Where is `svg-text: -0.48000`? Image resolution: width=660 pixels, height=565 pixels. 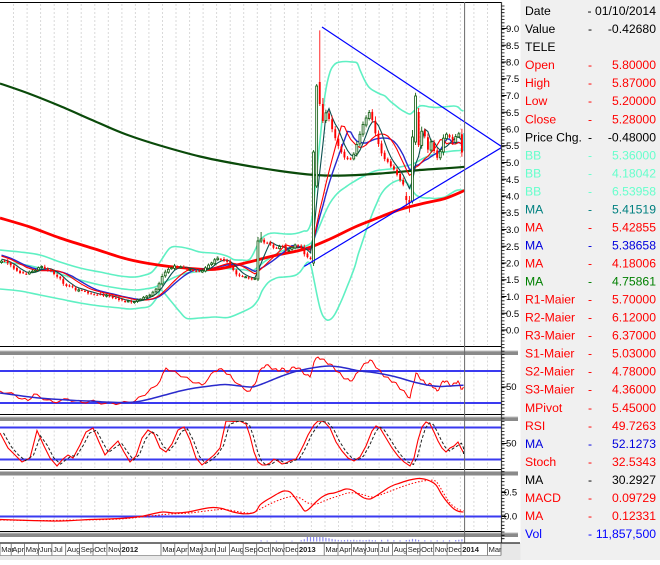 svg-text: -0.48000 is located at coordinates (632, 137).